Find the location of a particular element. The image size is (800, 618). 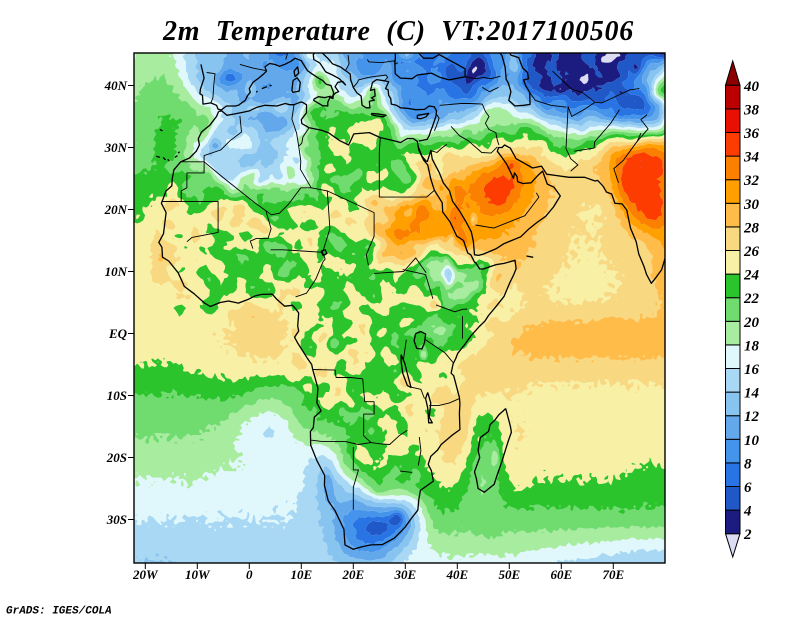

svg-text: 36 is located at coordinates (751, 134).